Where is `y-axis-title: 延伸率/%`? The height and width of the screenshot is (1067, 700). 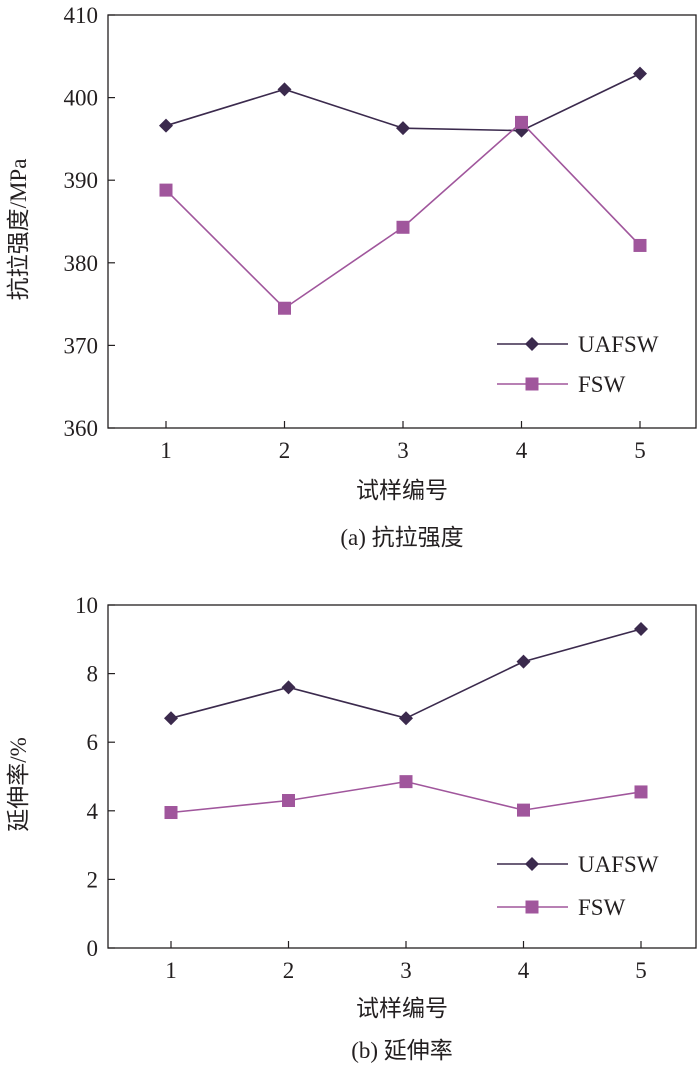
y-axis-title: 延伸率/% is located at coordinates (18, 784).